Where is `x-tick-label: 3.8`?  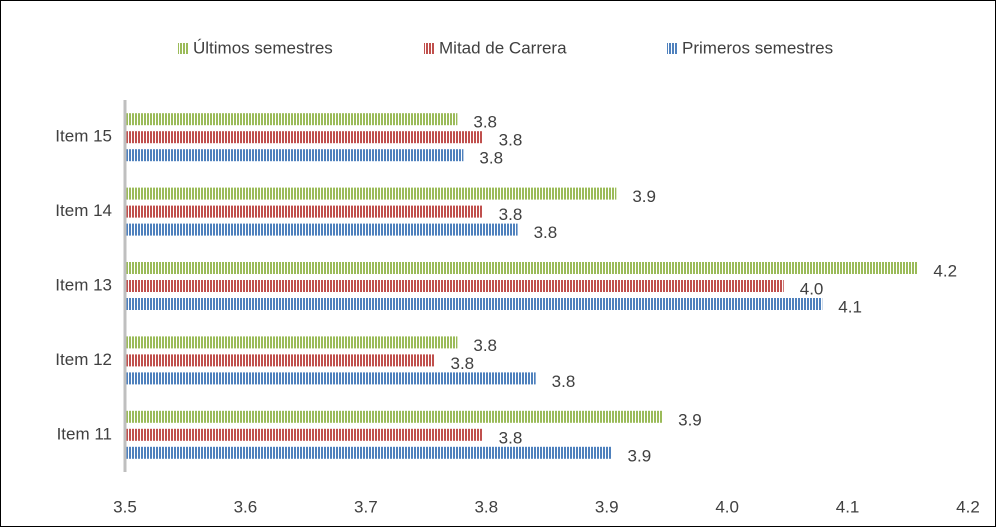
x-tick-label: 3.8 is located at coordinates (486, 506).